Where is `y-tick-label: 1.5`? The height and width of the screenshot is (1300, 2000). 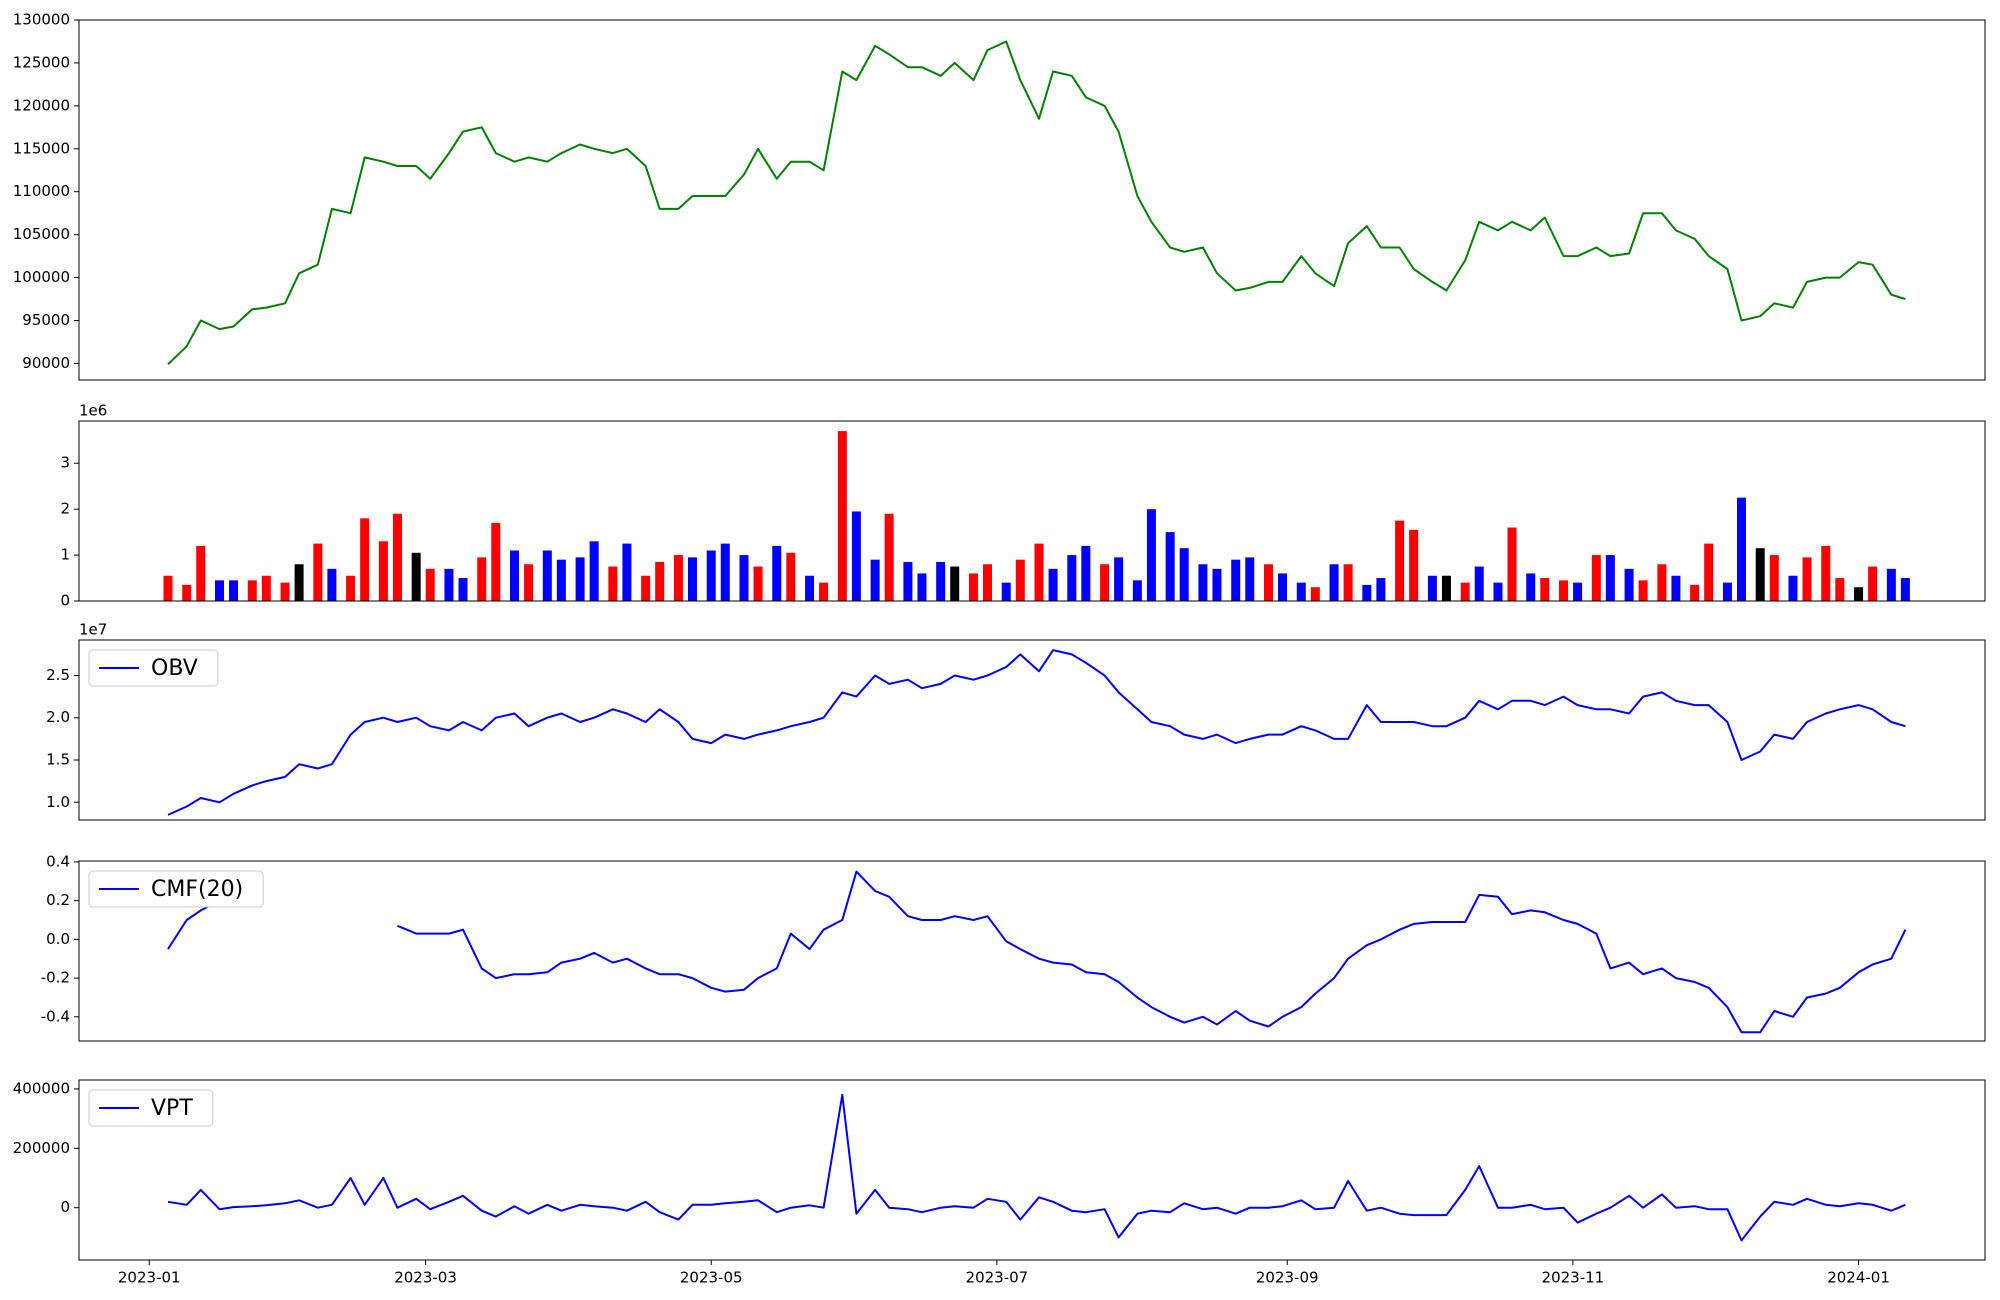 y-tick-label: 1.5 is located at coordinates (58, 760).